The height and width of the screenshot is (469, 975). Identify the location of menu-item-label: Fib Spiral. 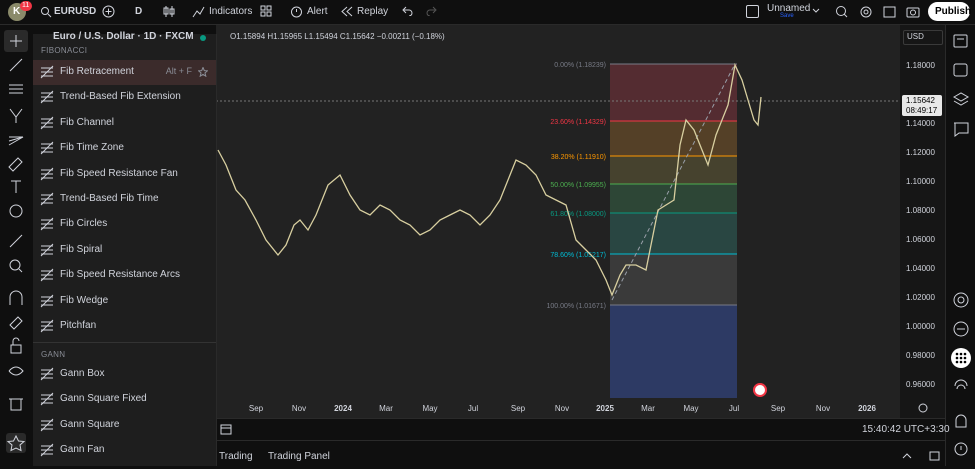
(81, 249).